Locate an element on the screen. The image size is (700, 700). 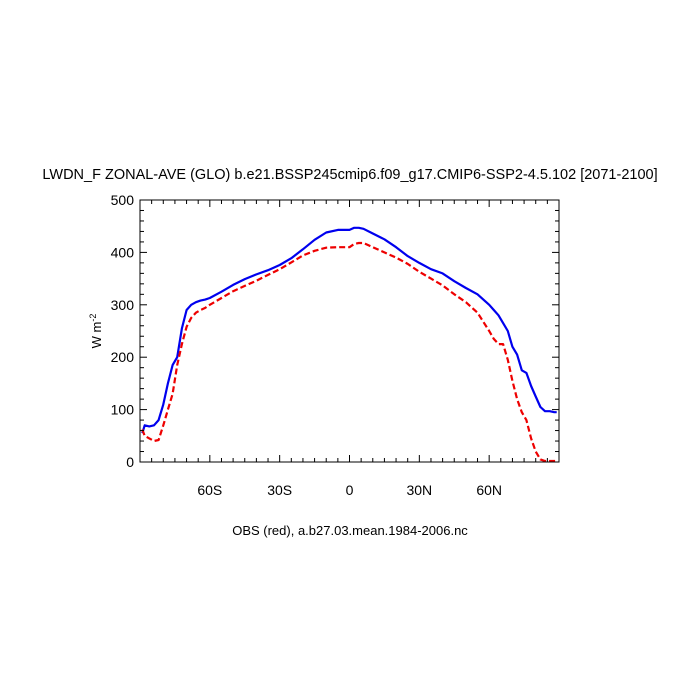
chart-caption: OBS (red), a.b27.03.mean.1984-2006.nc is located at coordinates (350, 530).